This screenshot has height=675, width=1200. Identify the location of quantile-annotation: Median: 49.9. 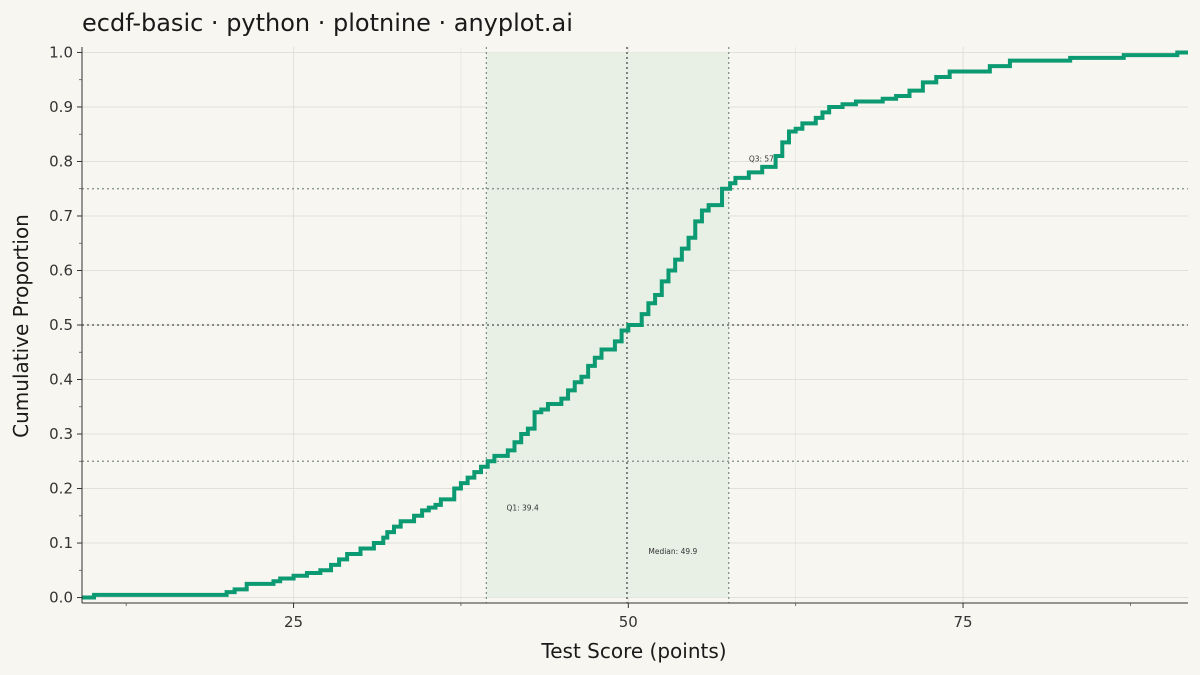
(672, 551).